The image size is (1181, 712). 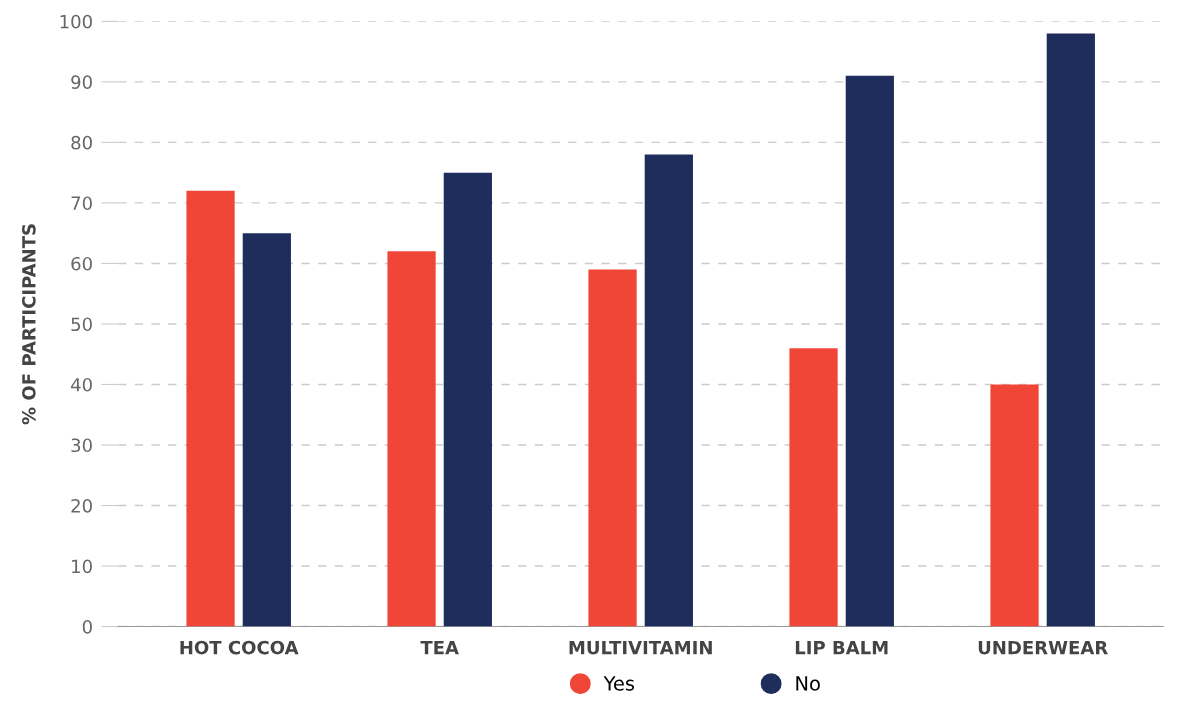 I want to click on y-tick-label: 70, so click(x=81, y=203).